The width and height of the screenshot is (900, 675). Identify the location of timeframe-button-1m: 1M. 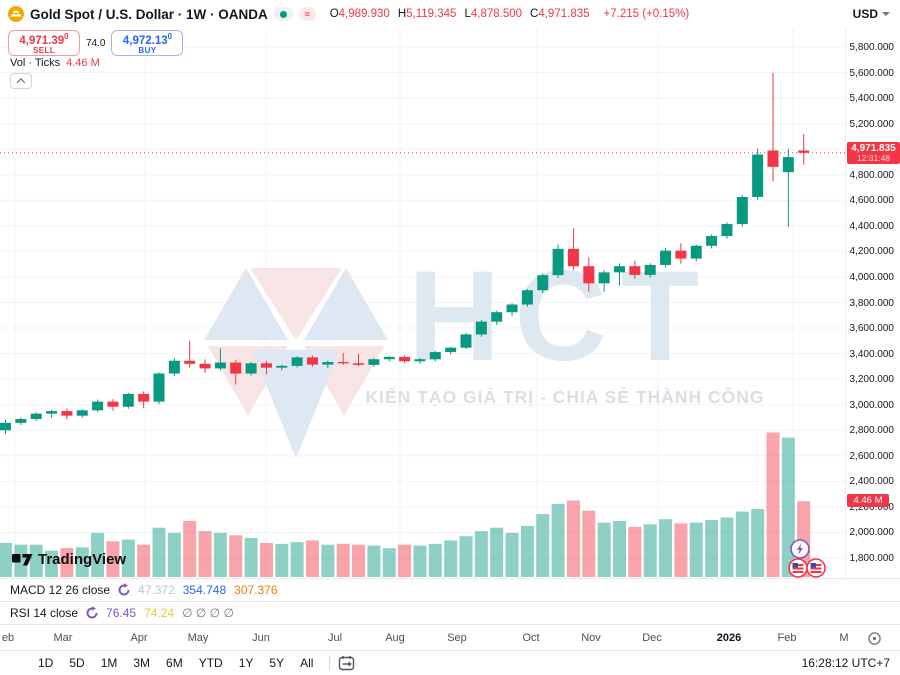
(109, 663).